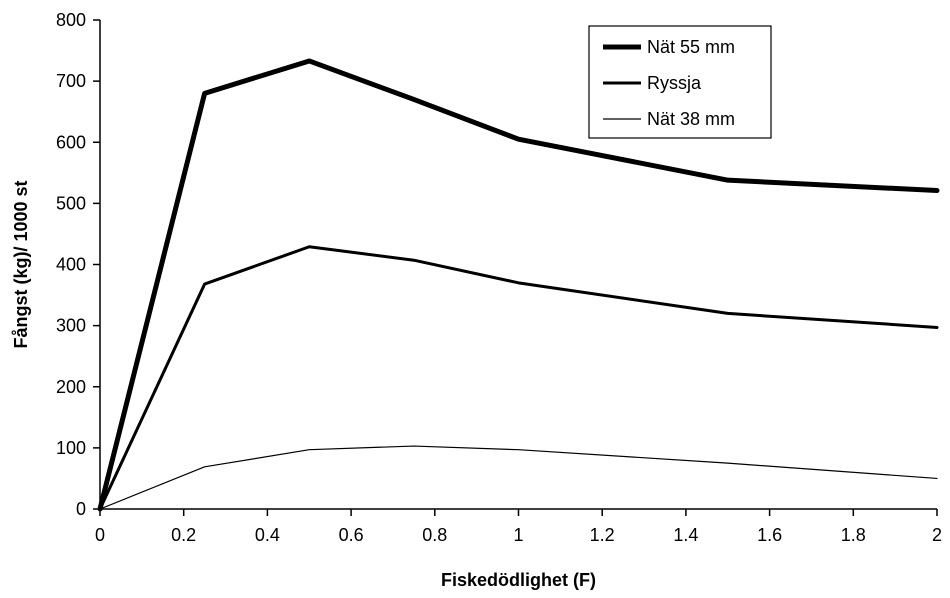 This screenshot has width=950, height=598. Describe the element at coordinates (71, 20) in the screenshot. I see `y-tick-label: 800` at that location.